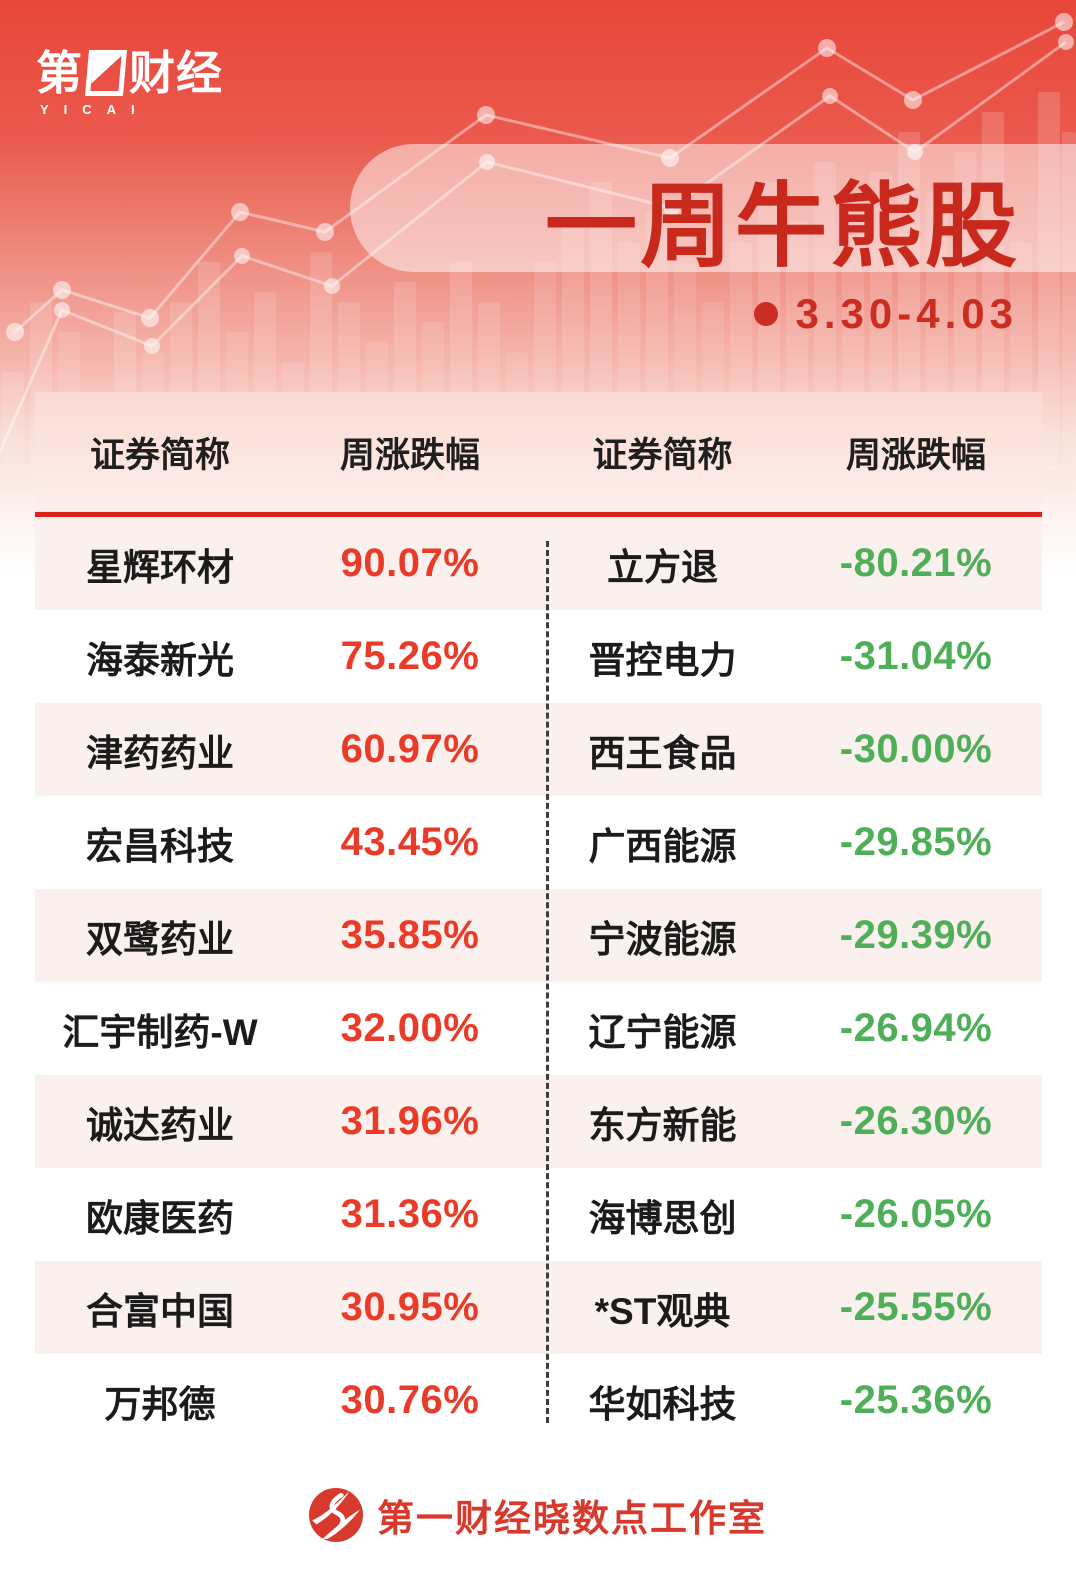  I want to click on yicai-logo: 第 财经 YICAI, so click(129, 83).